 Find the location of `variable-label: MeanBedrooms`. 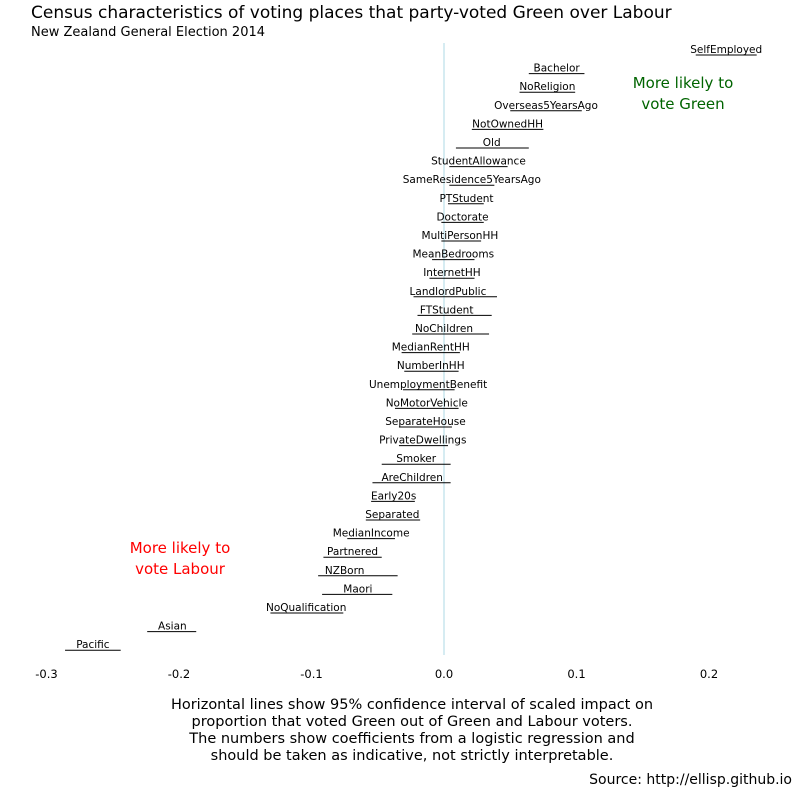

variable-label: MeanBedrooms is located at coordinates (453, 255).